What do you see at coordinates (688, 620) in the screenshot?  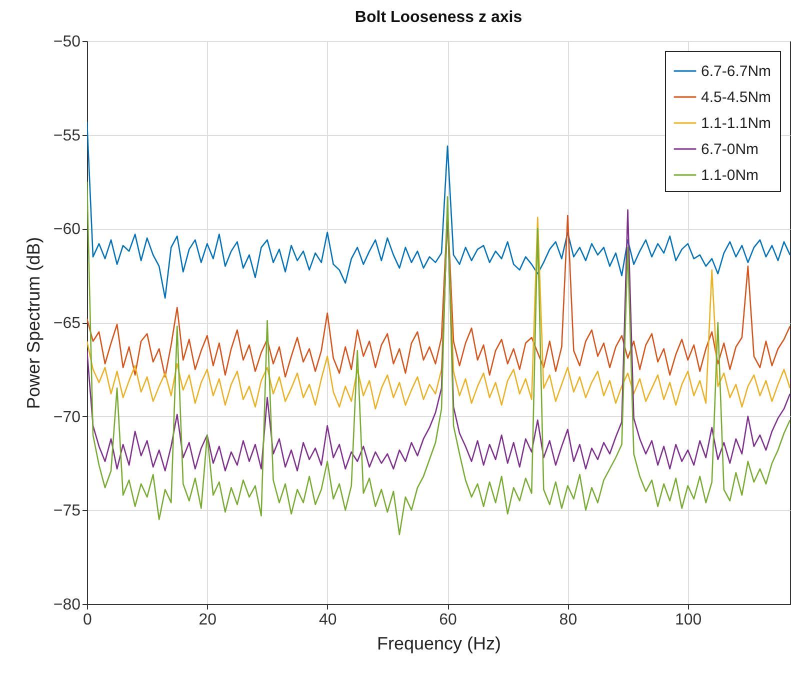 I see `x-tick-label: 100` at bounding box center [688, 620].